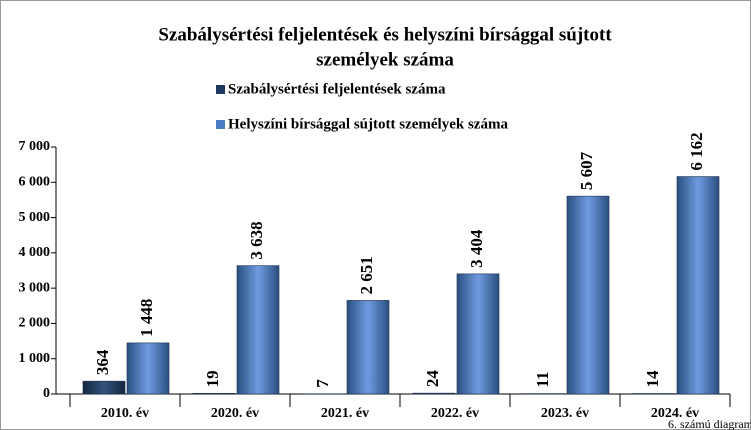 The image size is (751, 430). What do you see at coordinates (35, 146) in the screenshot?
I see `y-tick-label: 7 000` at bounding box center [35, 146].